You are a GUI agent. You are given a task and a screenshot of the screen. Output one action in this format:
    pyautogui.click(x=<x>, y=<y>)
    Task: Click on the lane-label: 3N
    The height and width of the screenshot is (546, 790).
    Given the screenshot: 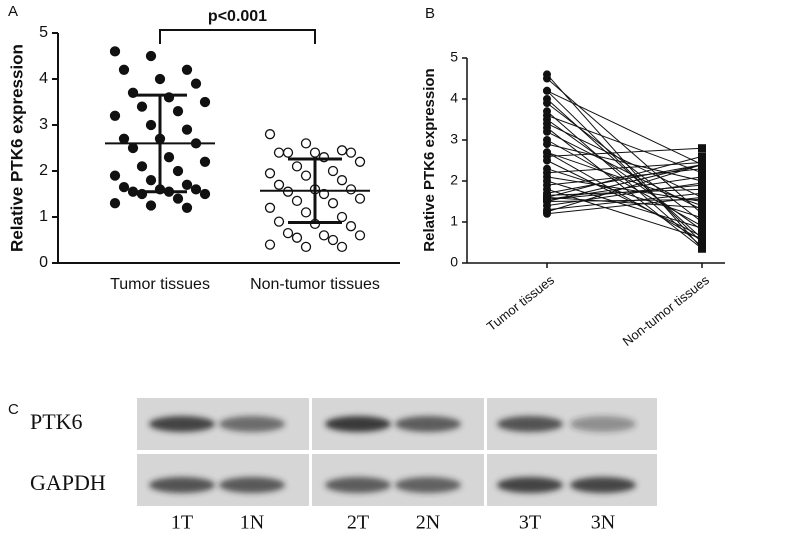 What is the action you would take?
    pyautogui.click(x=603, y=523)
    